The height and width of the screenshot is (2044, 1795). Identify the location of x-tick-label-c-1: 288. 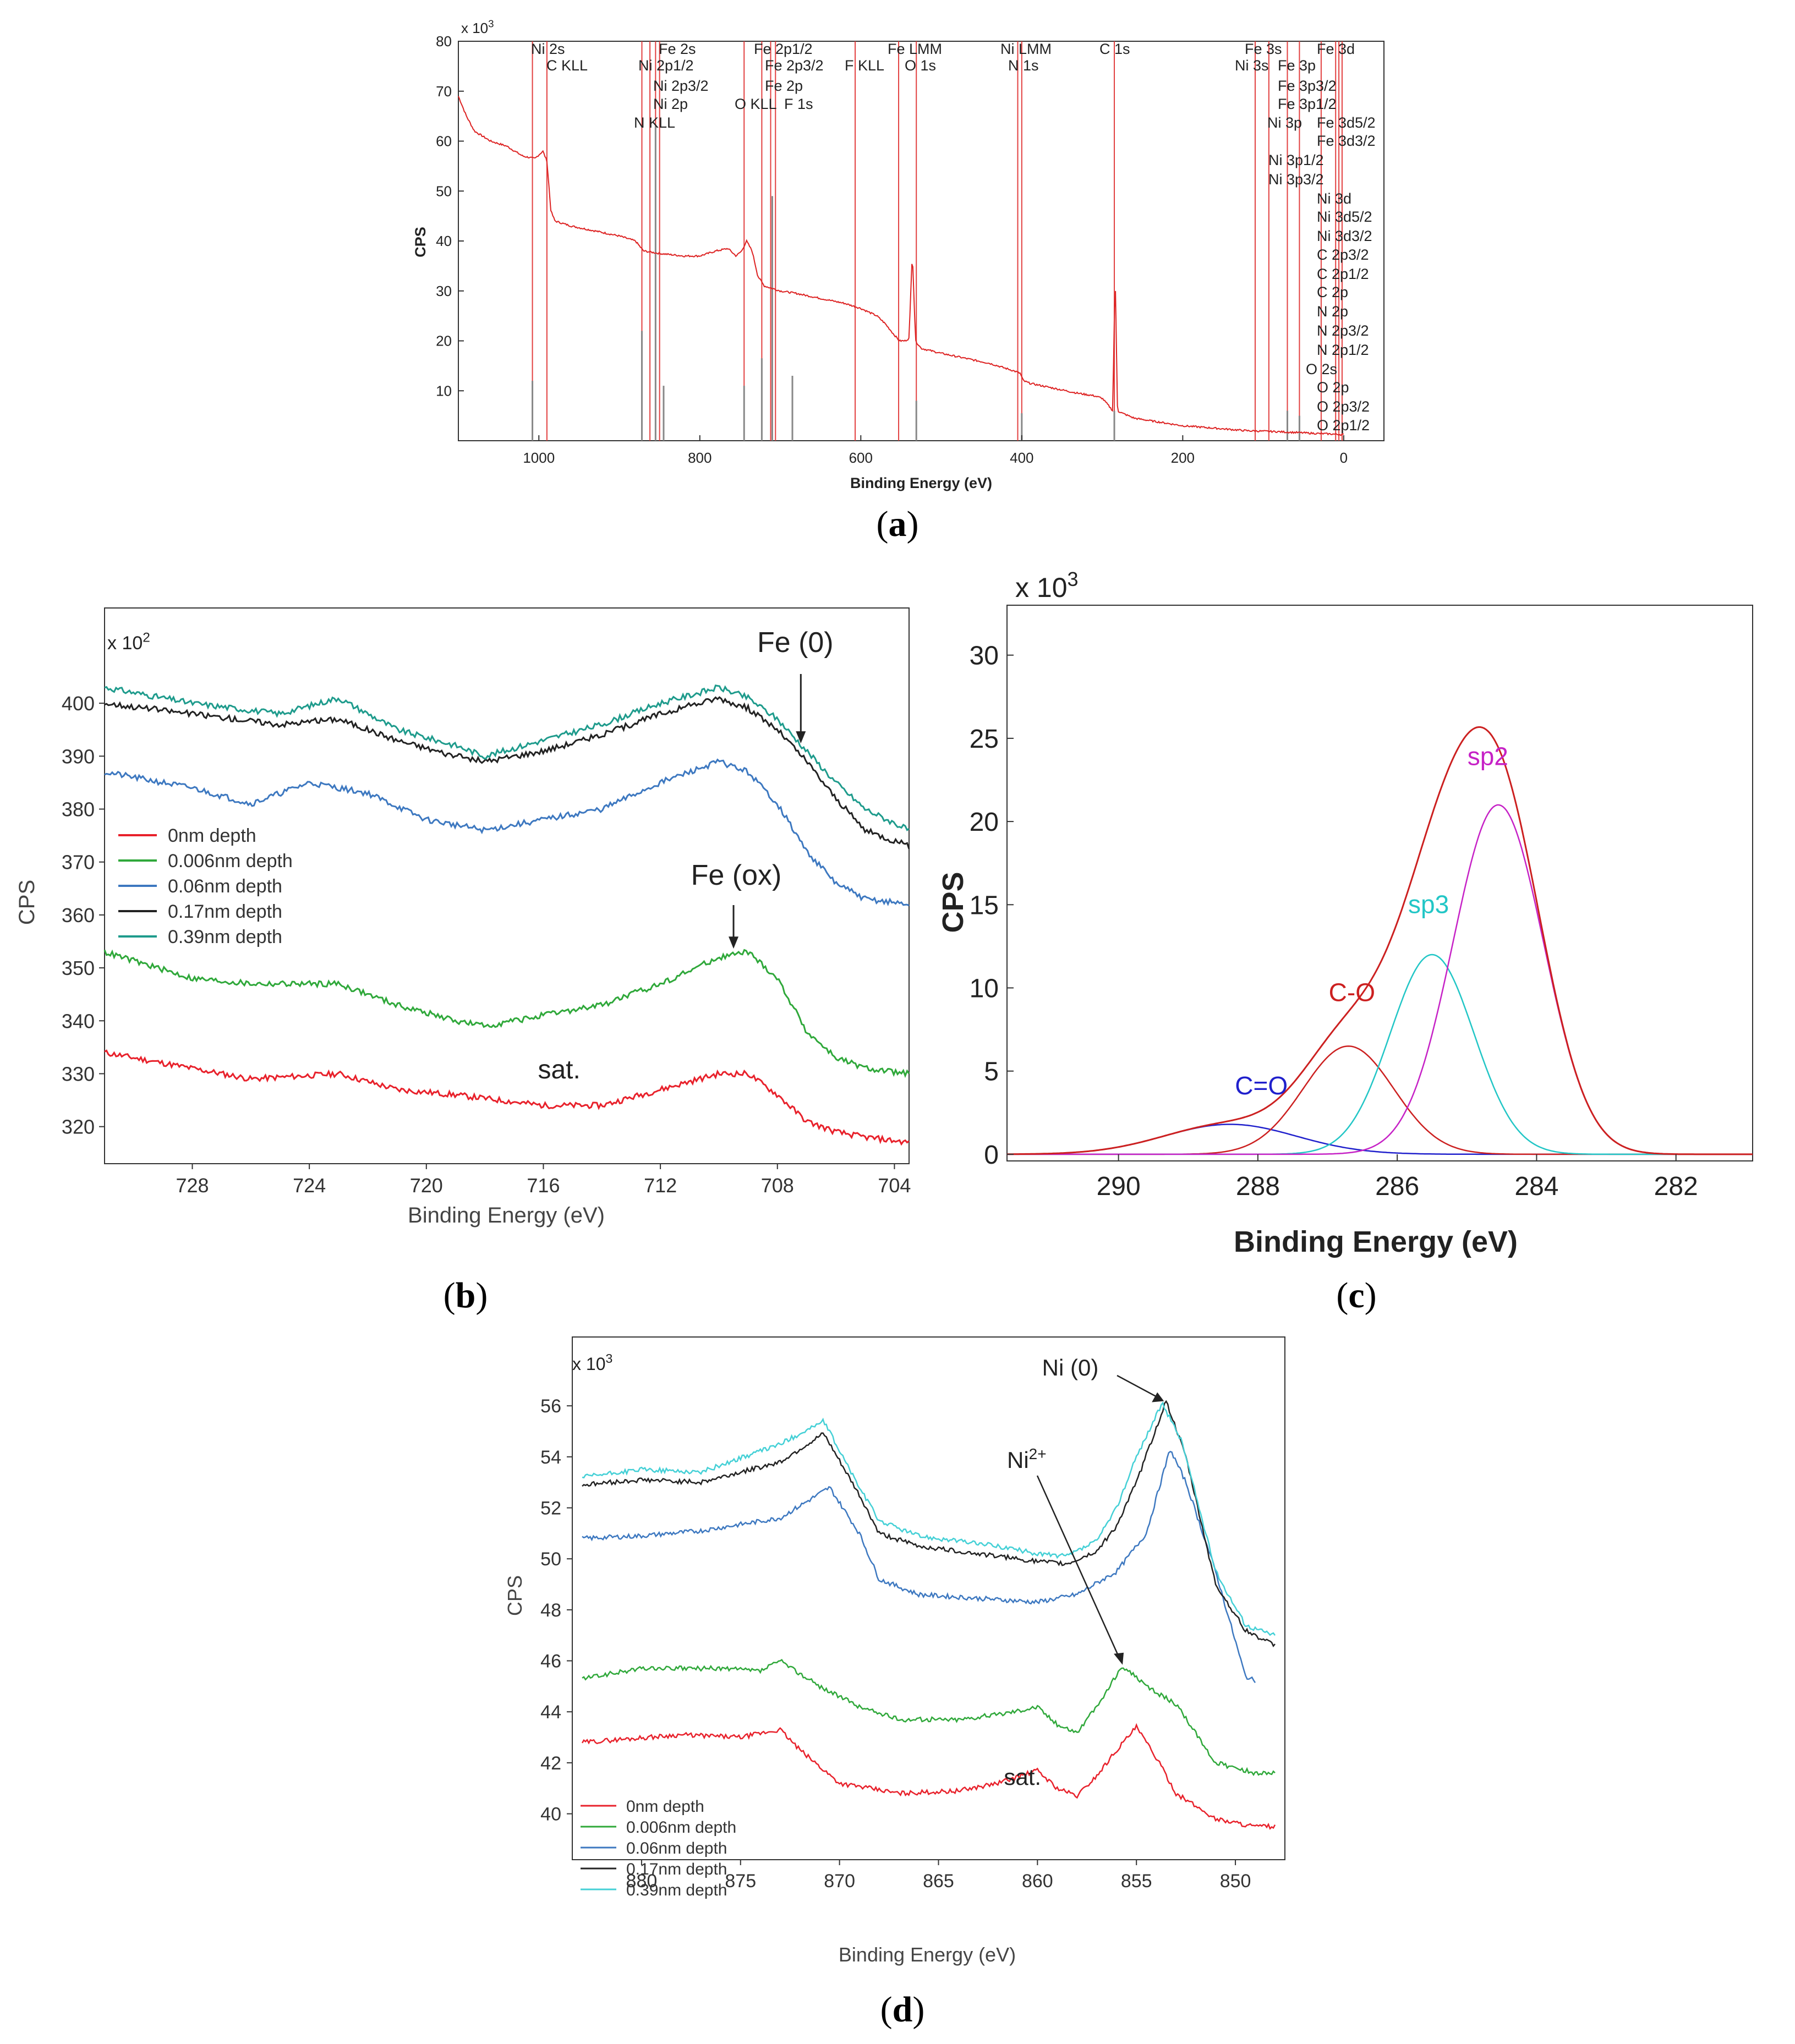
(1258, 1187).